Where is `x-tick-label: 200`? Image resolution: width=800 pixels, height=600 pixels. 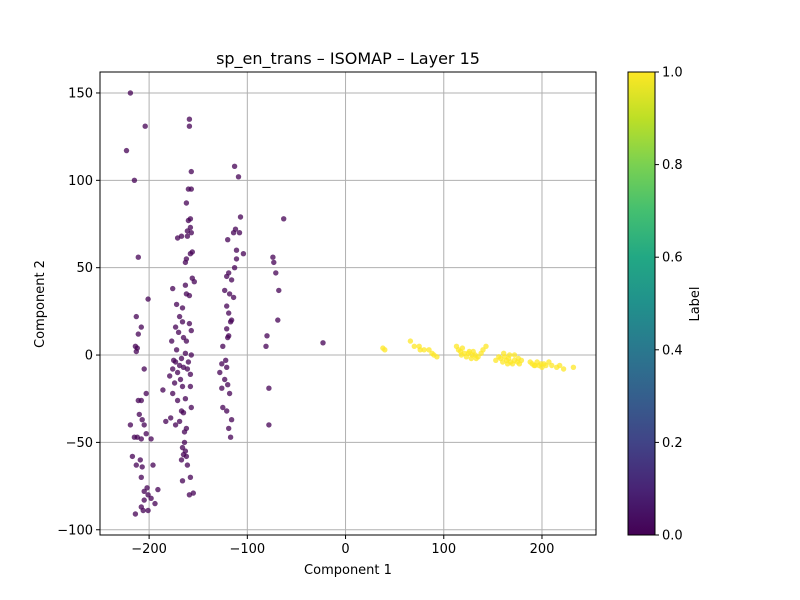
x-tick-label: 200 is located at coordinates (542, 549).